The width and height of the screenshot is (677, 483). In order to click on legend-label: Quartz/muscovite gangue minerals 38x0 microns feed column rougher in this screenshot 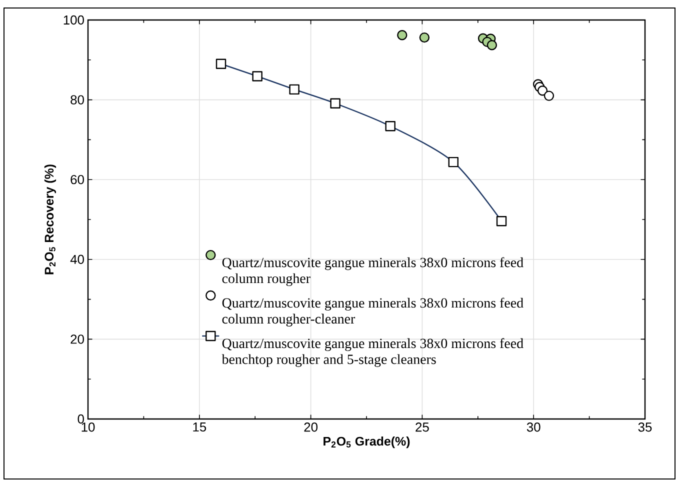, I will do `click(373, 271)`.